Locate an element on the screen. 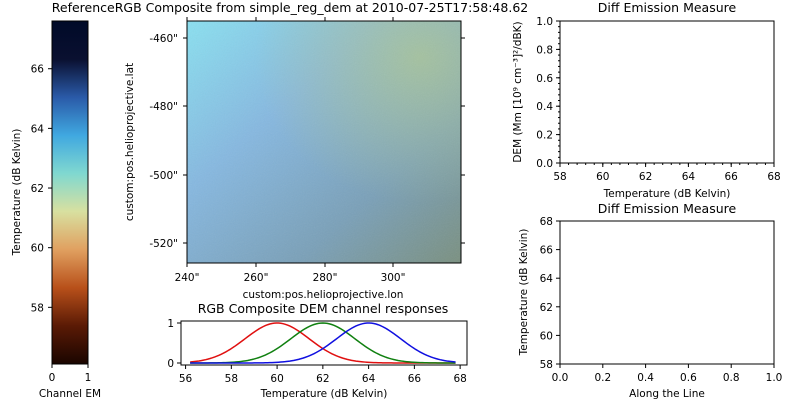  colorbar-x-tick-label: 0 is located at coordinates (52, 378).